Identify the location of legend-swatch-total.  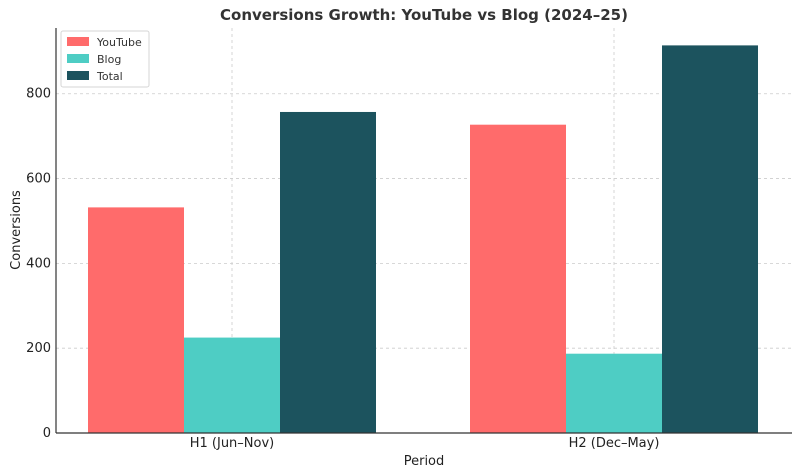
(78, 75).